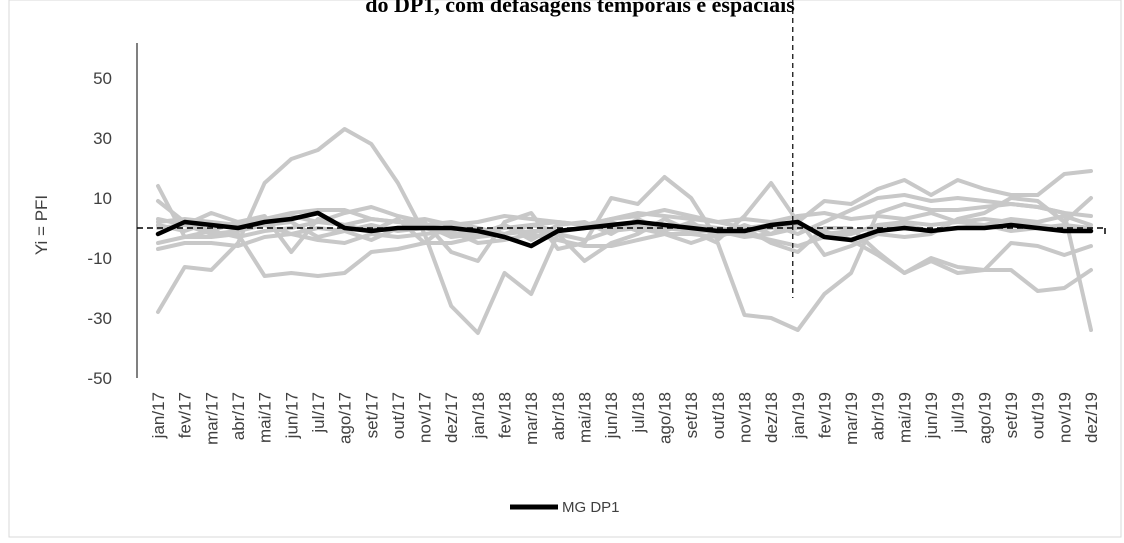 The width and height of the screenshot is (1124, 543). I want to click on x-tick-label: dez/19, so click(1091, 417).